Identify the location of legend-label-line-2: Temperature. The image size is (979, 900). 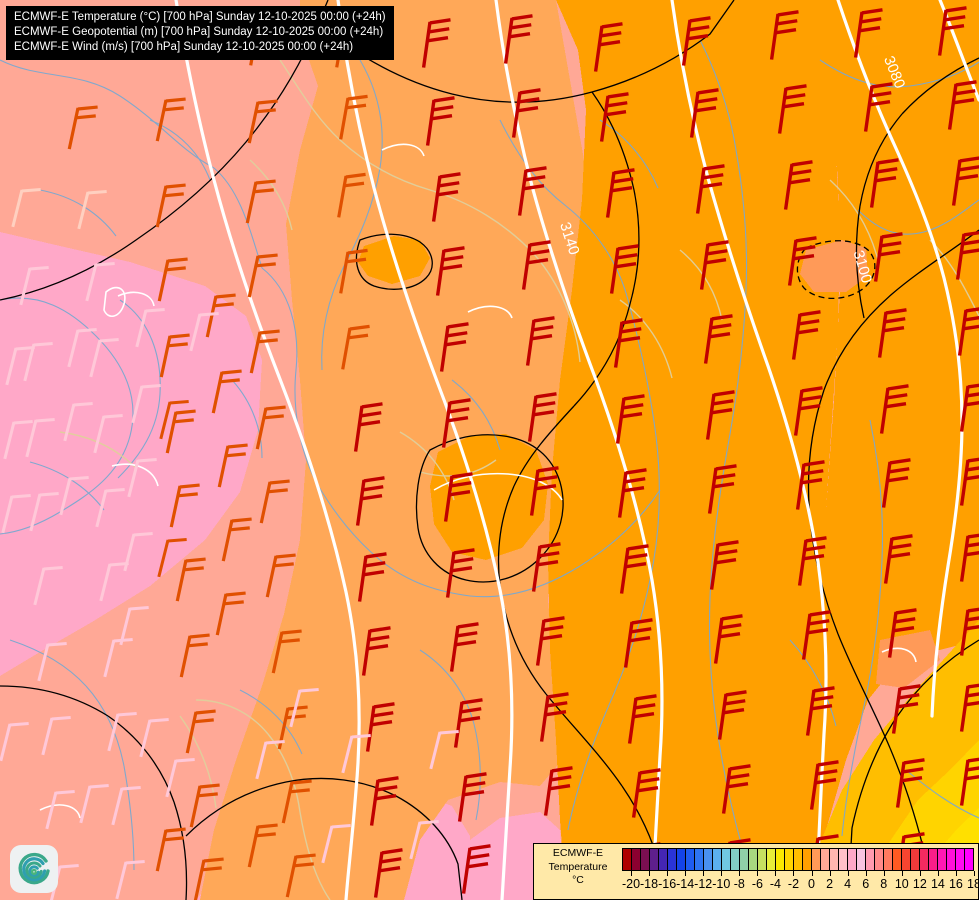
(578, 866).